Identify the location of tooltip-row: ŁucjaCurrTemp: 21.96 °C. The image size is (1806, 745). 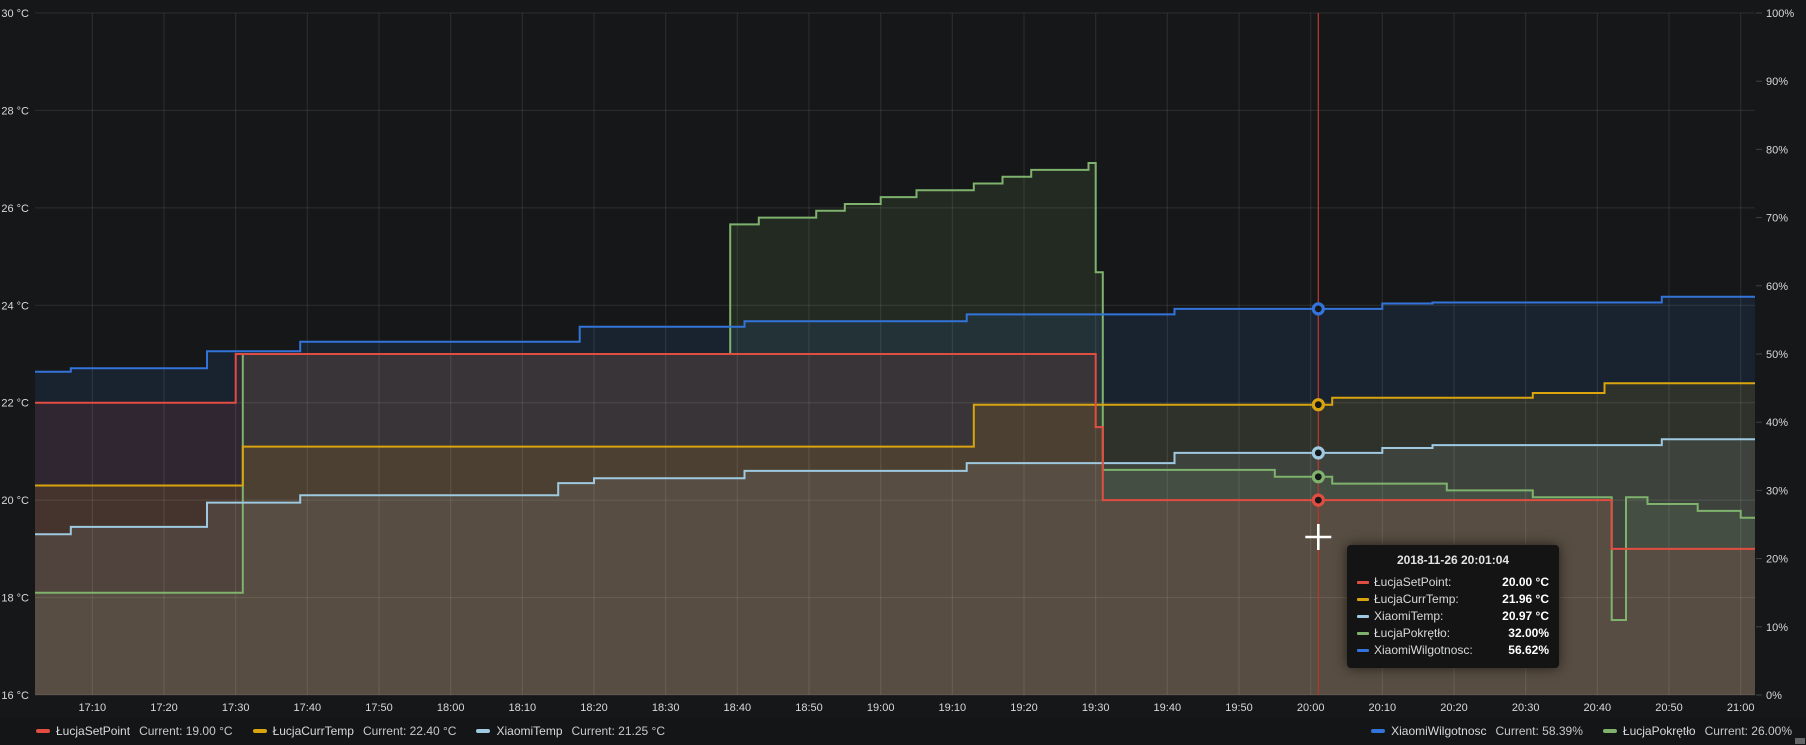
(1453, 599).